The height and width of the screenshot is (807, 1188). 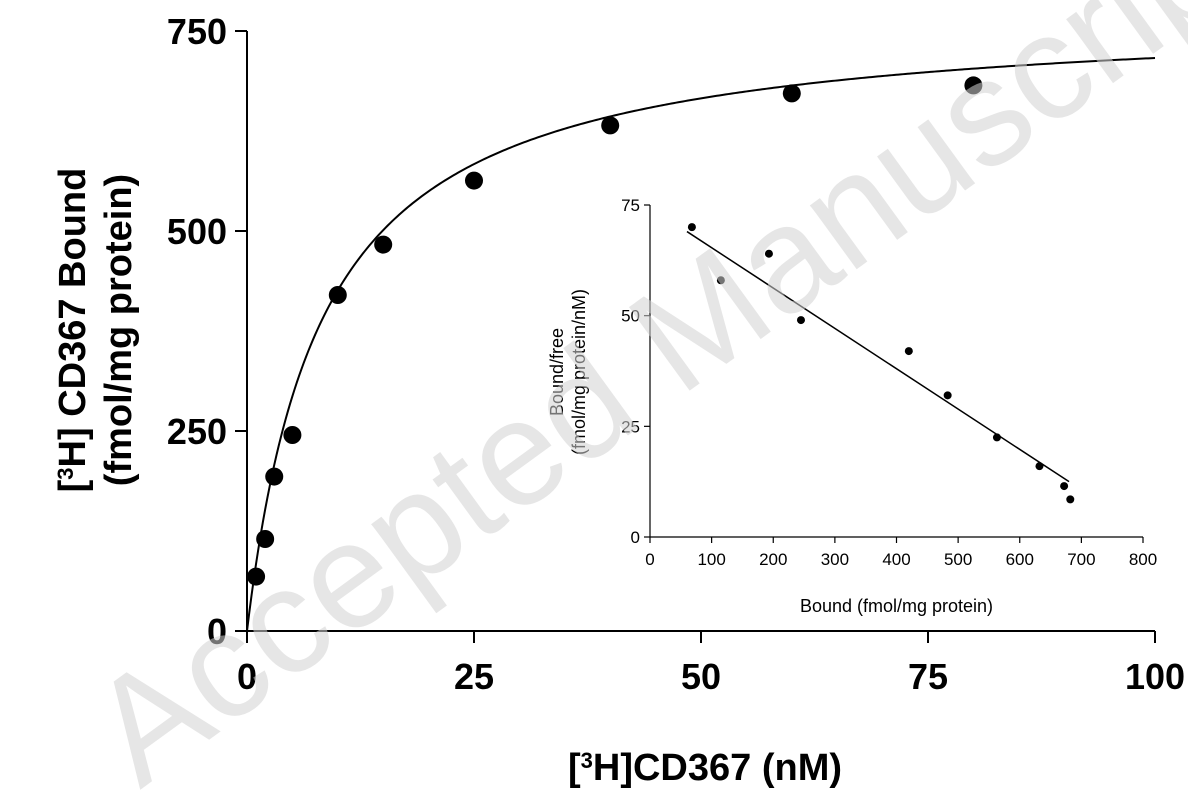 I want to click on inset-y-axis-label-line2: (fmol/mg protein/nM), so click(x=579, y=372).